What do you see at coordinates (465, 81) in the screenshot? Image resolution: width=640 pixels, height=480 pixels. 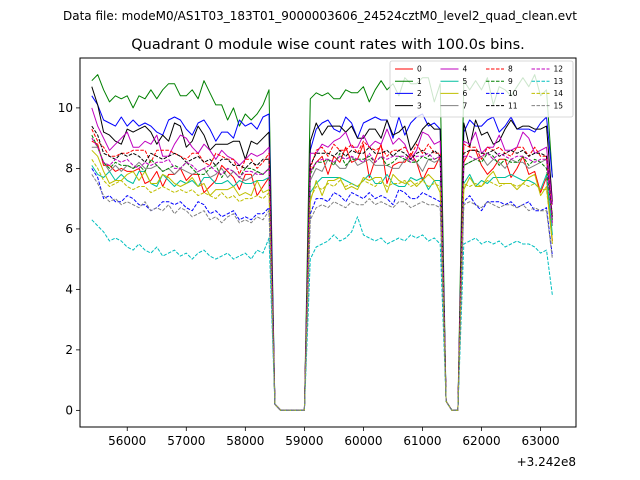 I see `legend-label-5: 5` at bounding box center [465, 81].